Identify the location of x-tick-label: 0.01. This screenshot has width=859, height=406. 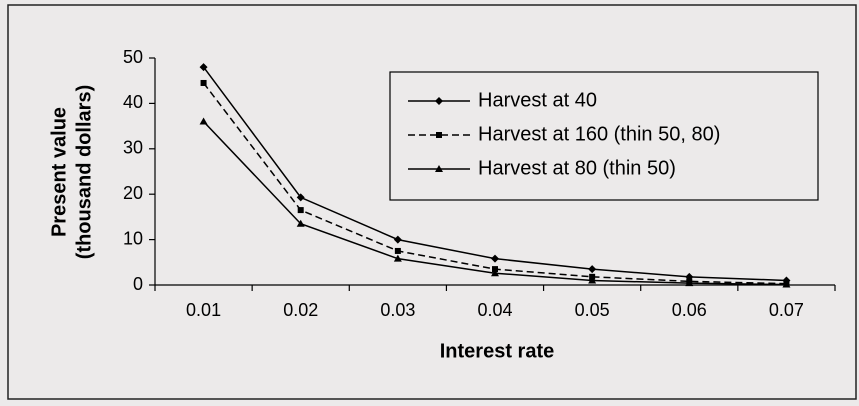
(203, 310).